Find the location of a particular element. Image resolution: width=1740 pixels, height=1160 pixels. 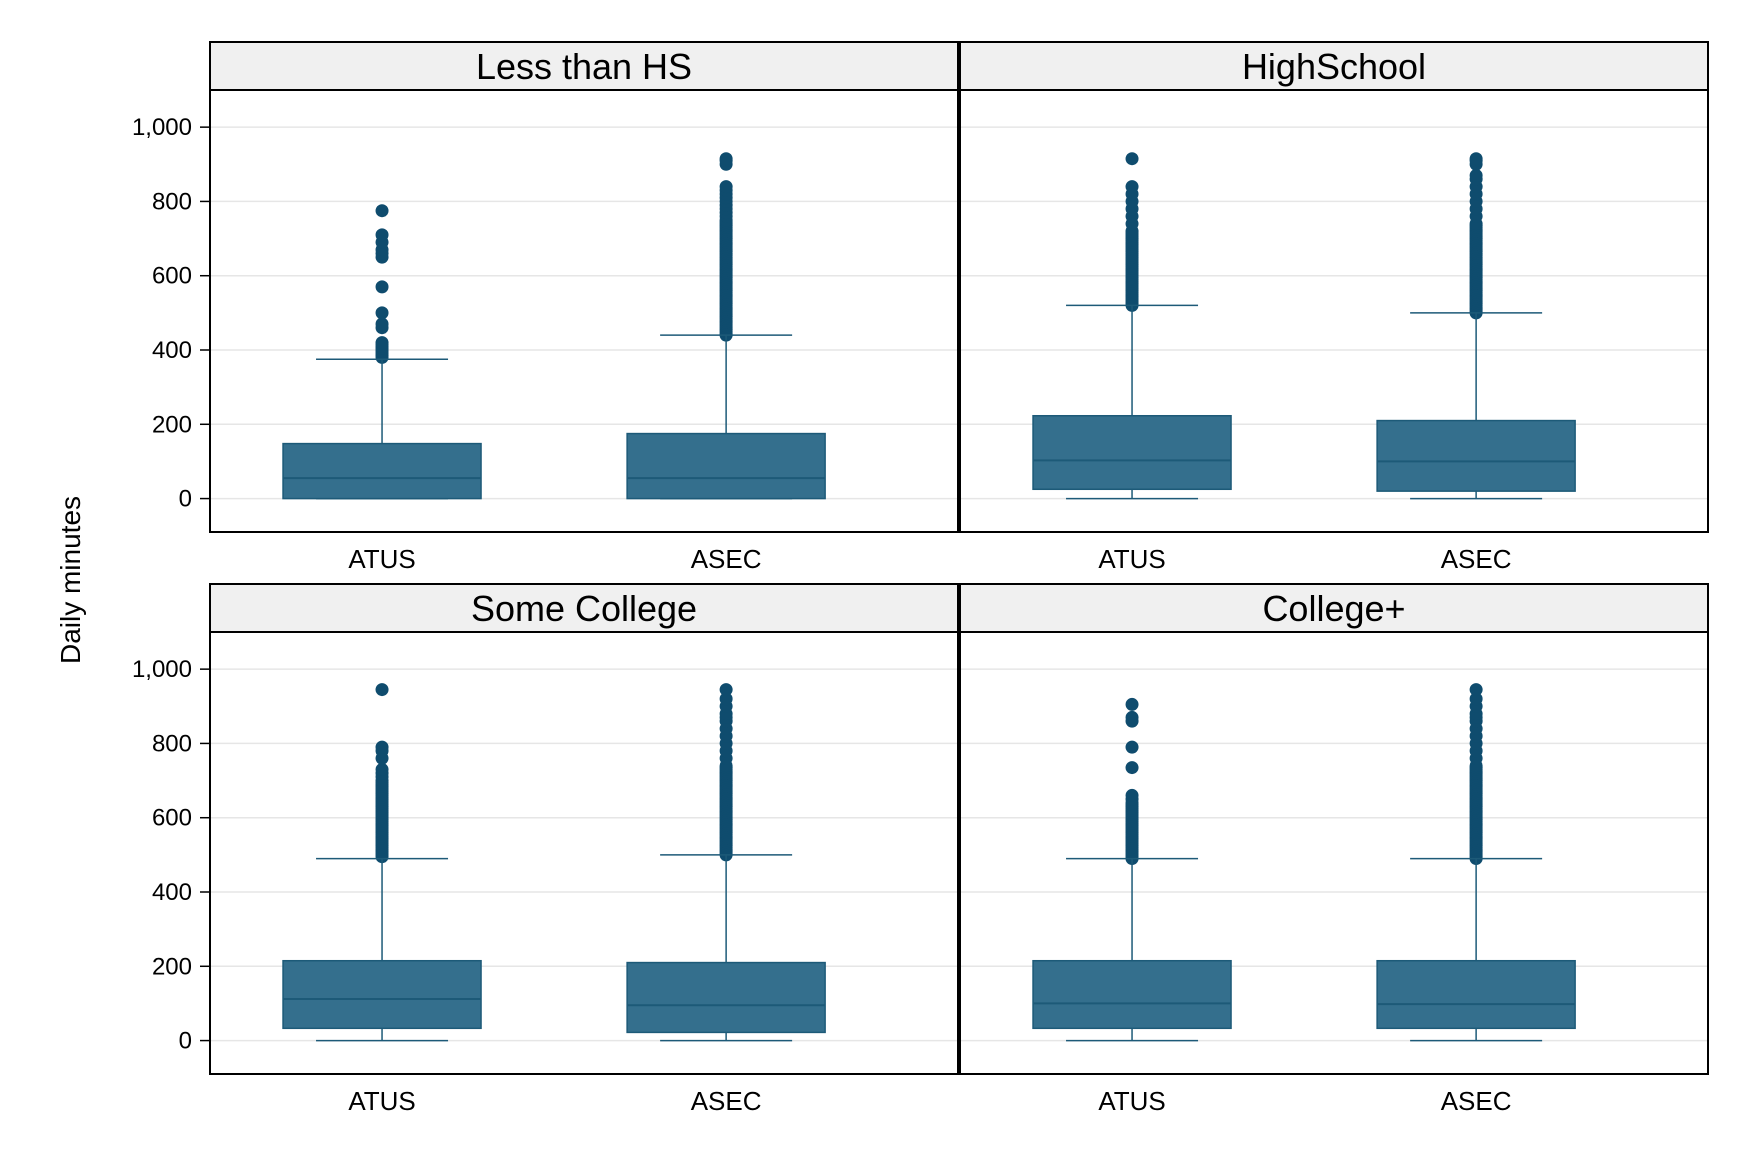

y-axis-label: Daily minutes is located at coordinates (70, 580).